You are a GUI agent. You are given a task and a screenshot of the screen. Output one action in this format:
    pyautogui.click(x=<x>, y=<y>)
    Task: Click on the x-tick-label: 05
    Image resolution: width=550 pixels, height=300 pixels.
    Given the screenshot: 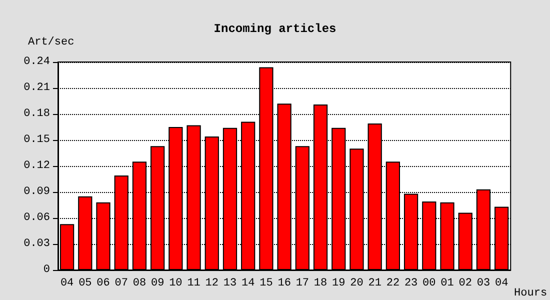 What is the action you would take?
    pyautogui.click(x=85, y=284)
    